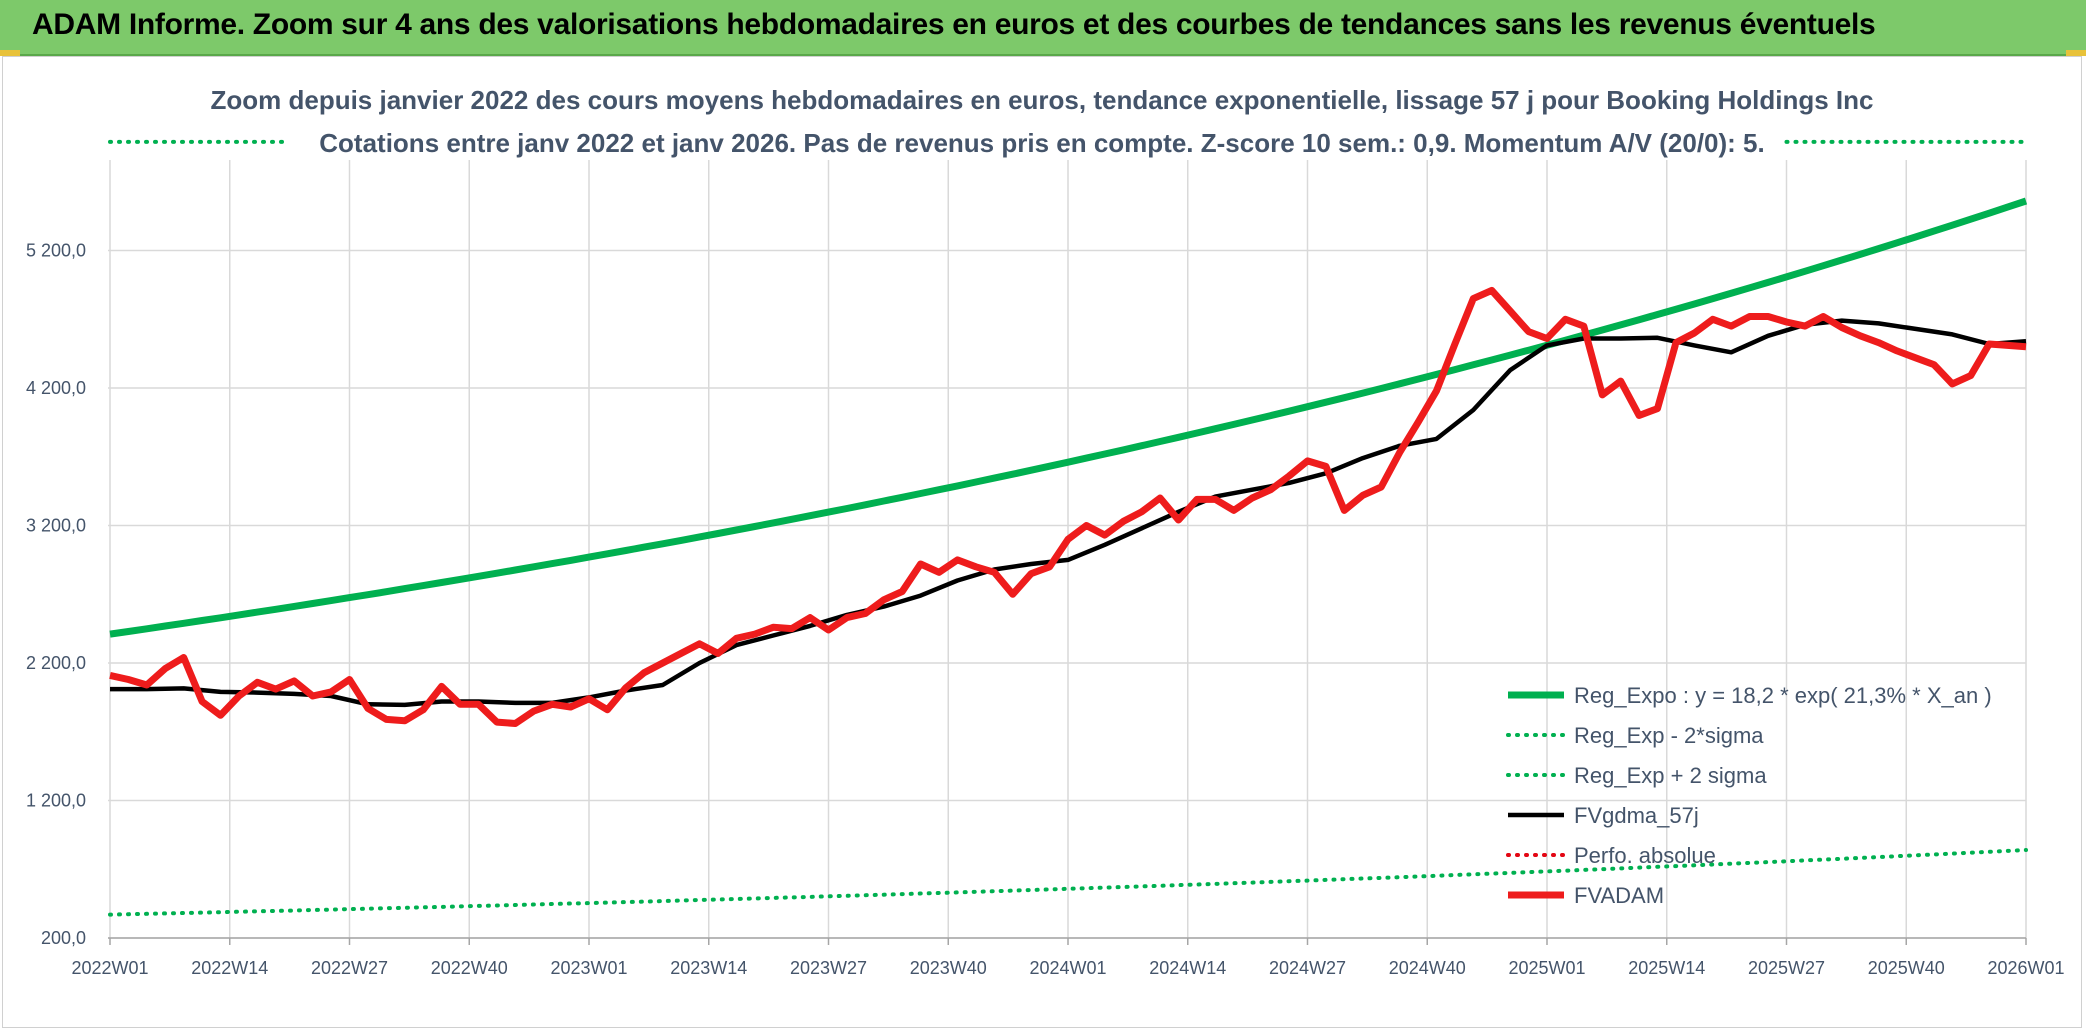 The height and width of the screenshot is (1031, 2086). I want to click on x-tick-label: 2022W40, so click(469, 968).